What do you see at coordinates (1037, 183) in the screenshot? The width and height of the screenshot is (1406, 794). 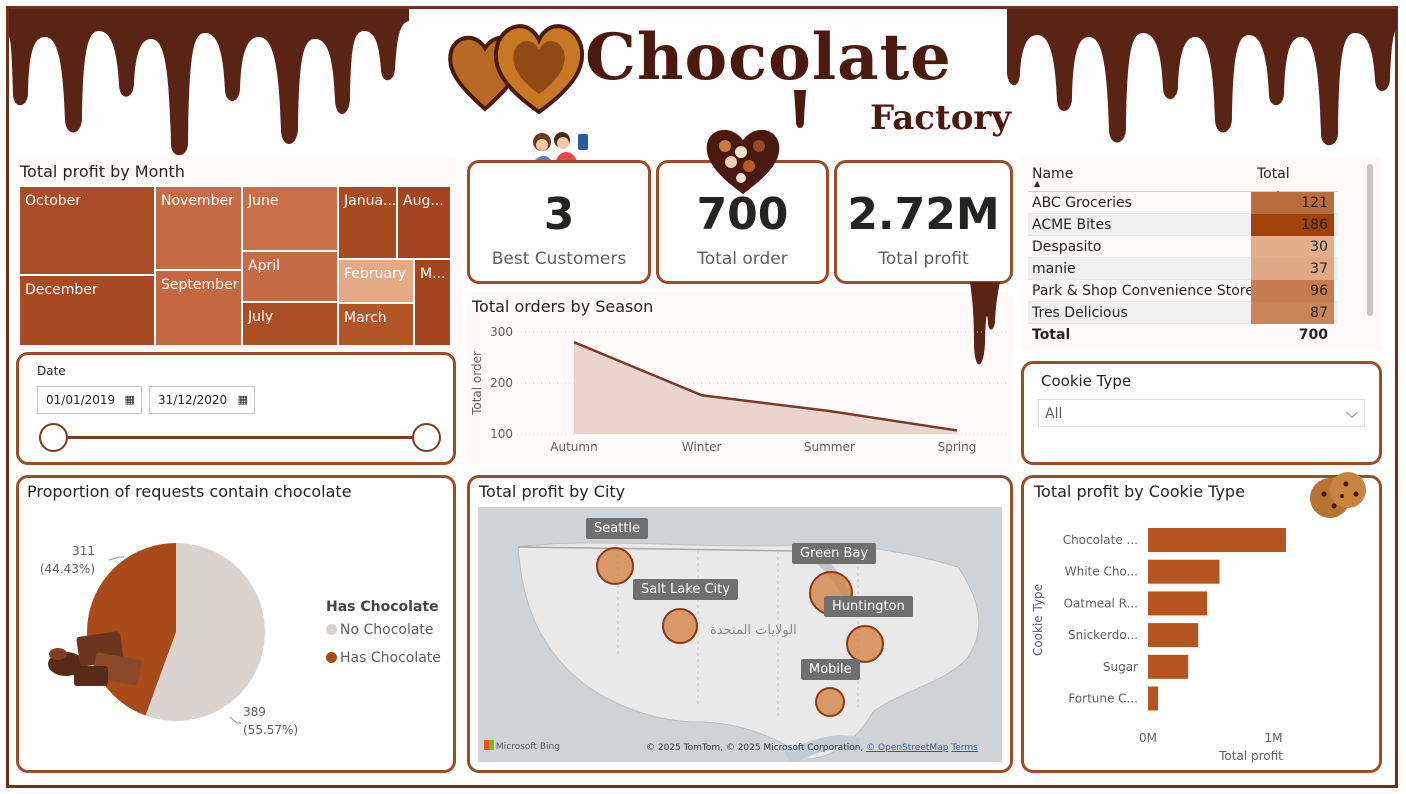 I see `sort-desc-icon: ▲` at bounding box center [1037, 183].